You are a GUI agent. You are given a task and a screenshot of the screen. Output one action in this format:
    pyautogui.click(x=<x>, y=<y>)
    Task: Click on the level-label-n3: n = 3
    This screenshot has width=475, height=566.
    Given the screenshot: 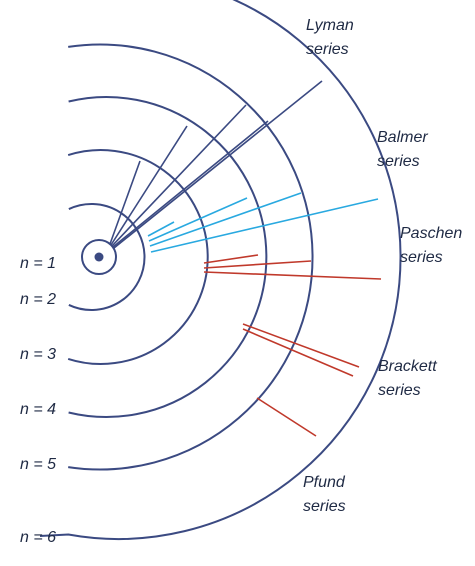 What is the action you would take?
    pyautogui.click(x=38, y=354)
    